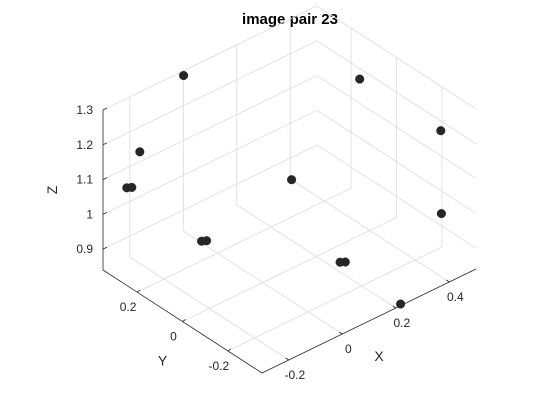  Describe the element at coordinates (173, 337) in the screenshot. I see `y-tick-label: 0` at that location.